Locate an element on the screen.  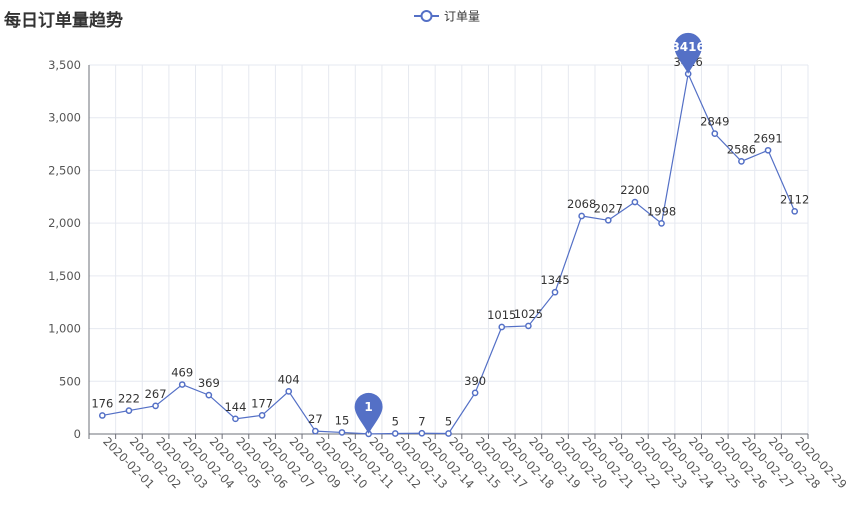
chart-title: 每日订单量趋势 is located at coordinates (63, 21).